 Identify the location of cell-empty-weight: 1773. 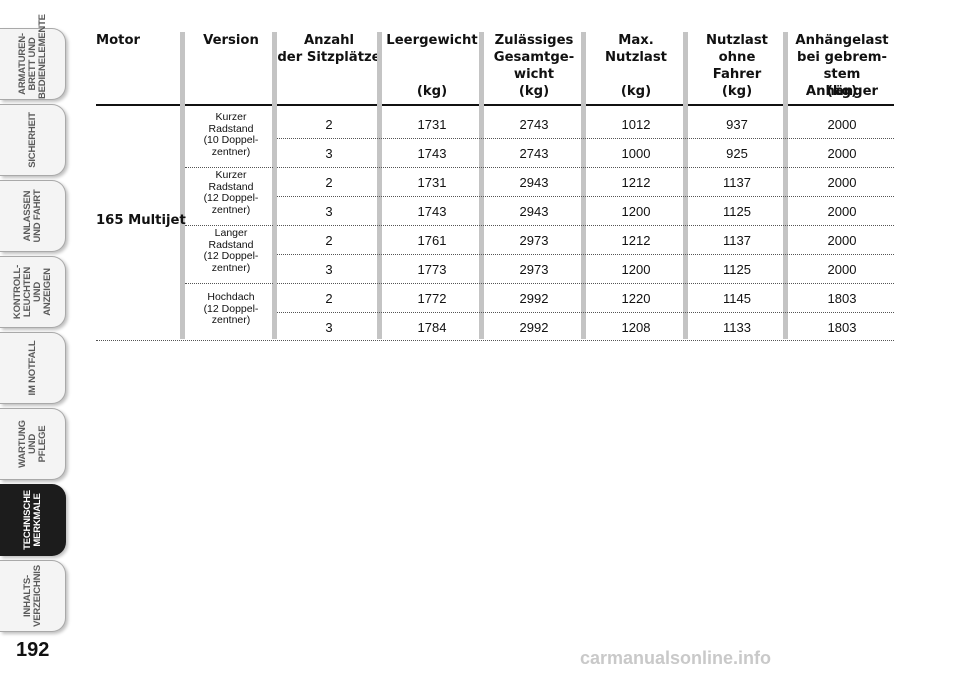
(432, 269).